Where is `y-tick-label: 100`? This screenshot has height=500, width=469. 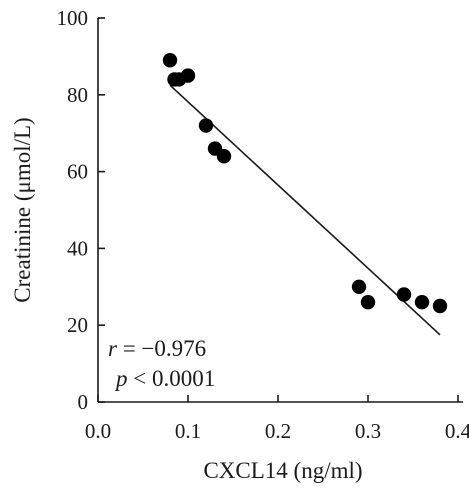
y-tick-label: 100 is located at coordinates (73, 18).